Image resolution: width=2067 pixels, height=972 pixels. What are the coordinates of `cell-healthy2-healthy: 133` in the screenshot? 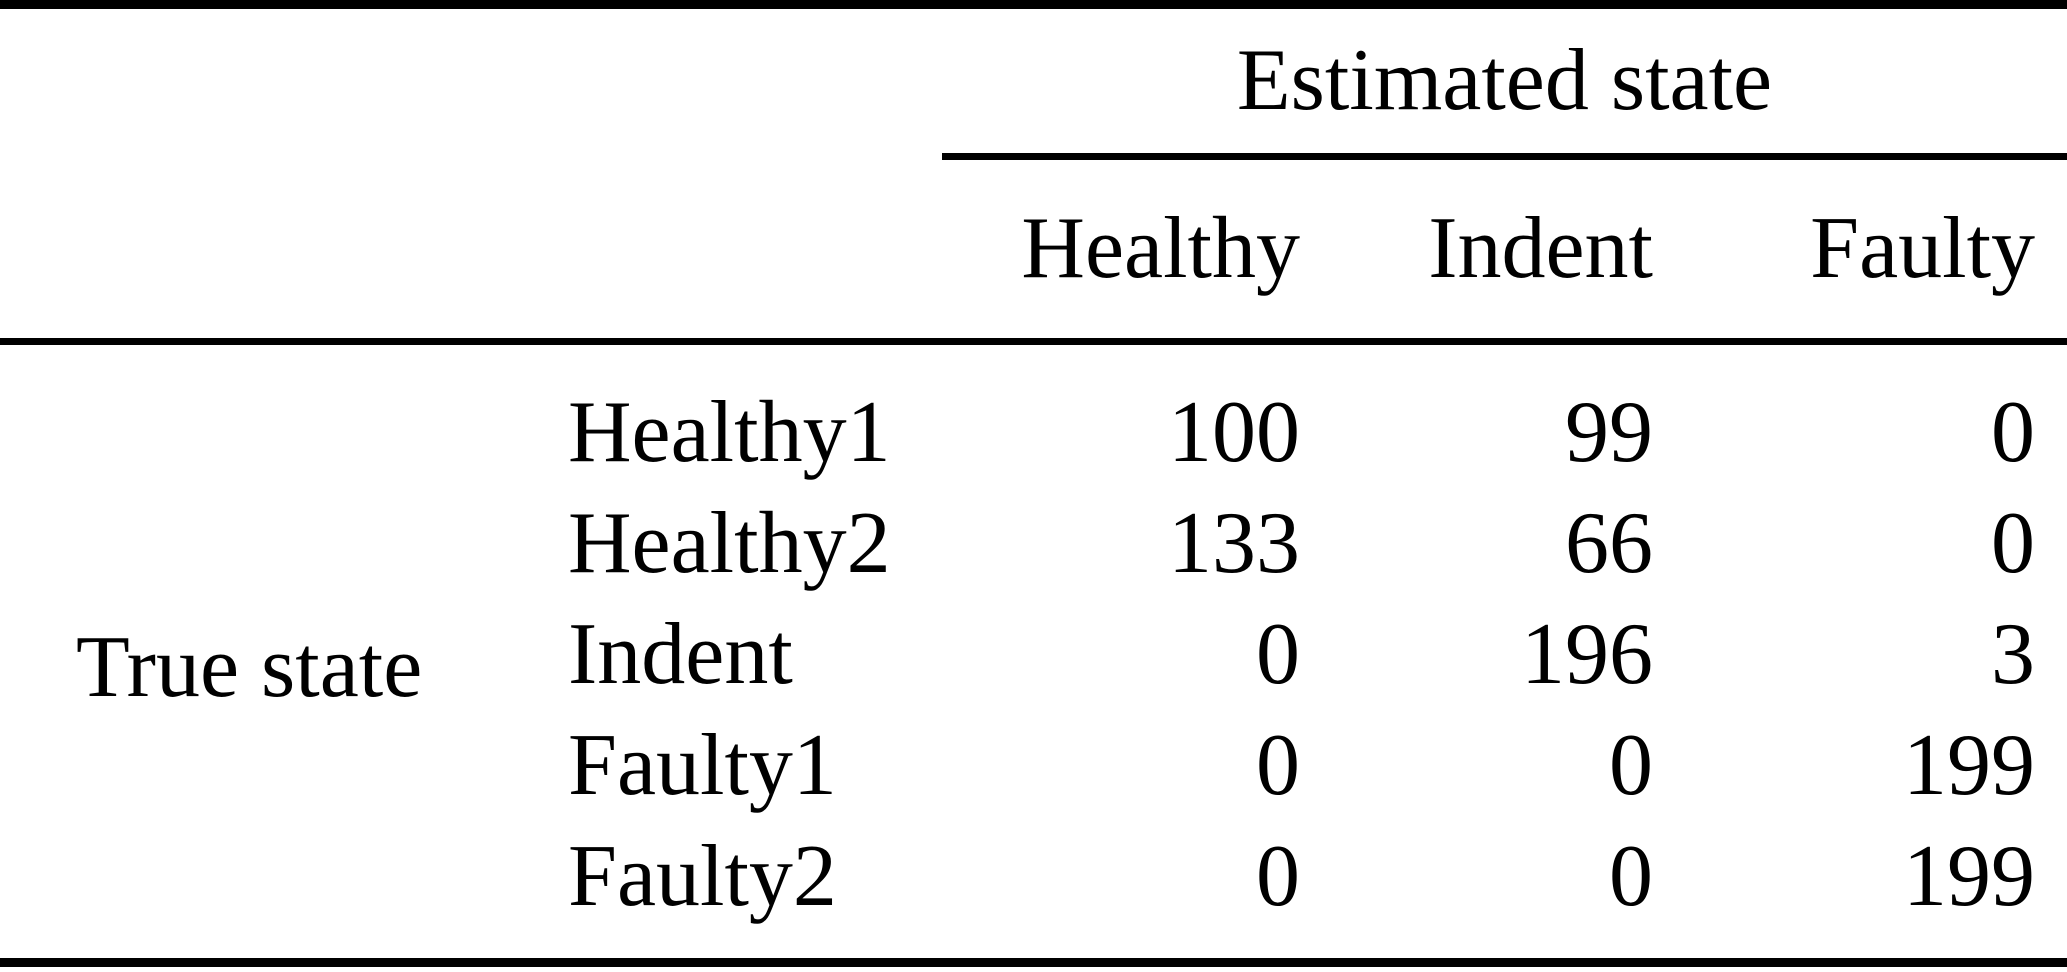 It's located at (1234, 543).